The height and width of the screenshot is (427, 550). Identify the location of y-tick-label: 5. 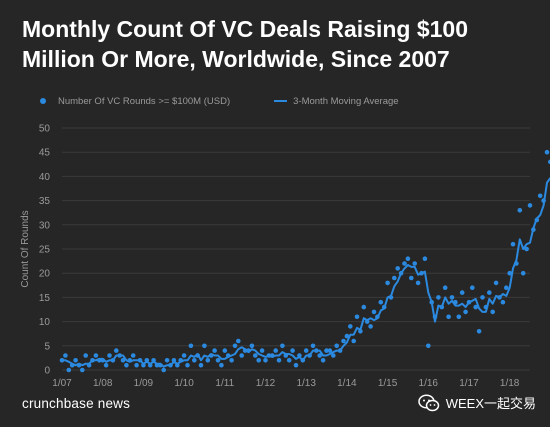
(47, 346).